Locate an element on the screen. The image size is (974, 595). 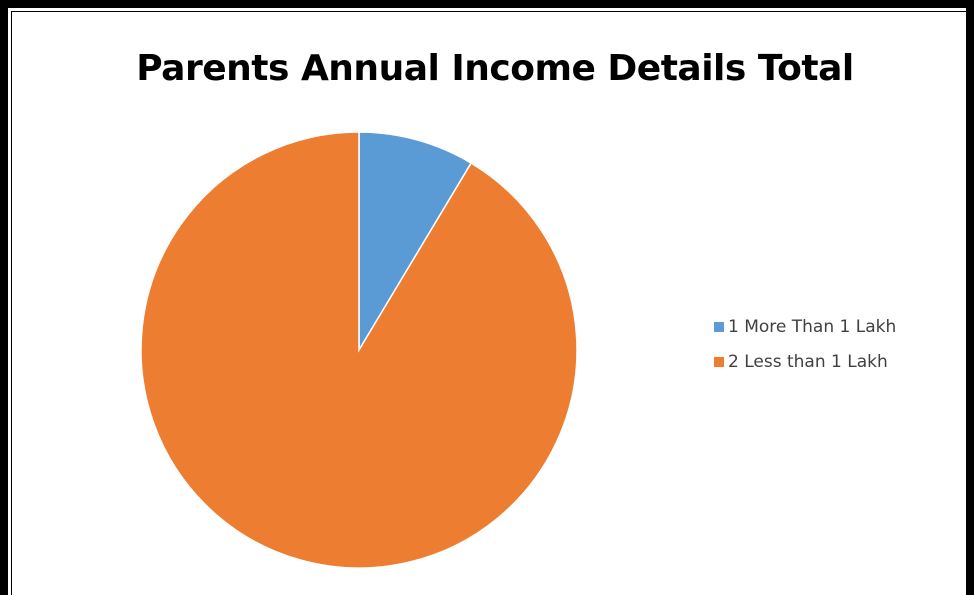
legend-item: 1 More Than 1 Lakh is located at coordinates (805, 327).